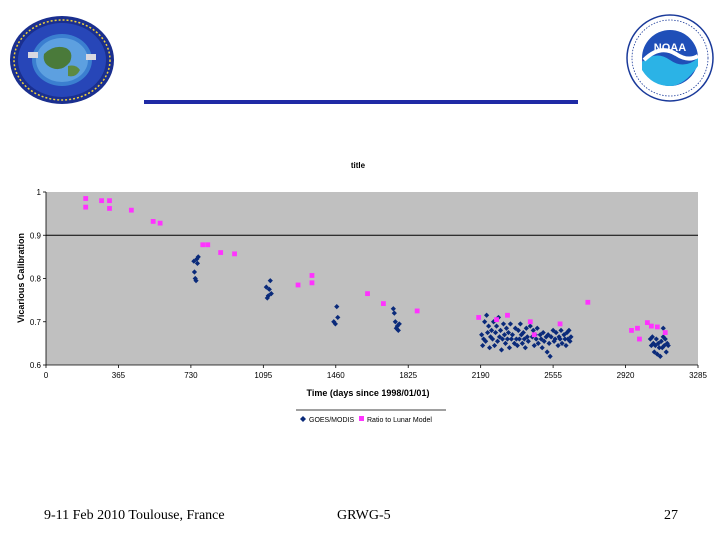 The image size is (720, 540). What do you see at coordinates (375, 372) in the screenshot?
I see `x-axis: 0 365 730 1095 1460 1825 2190 2555 2920 3285` at bounding box center [375, 372].